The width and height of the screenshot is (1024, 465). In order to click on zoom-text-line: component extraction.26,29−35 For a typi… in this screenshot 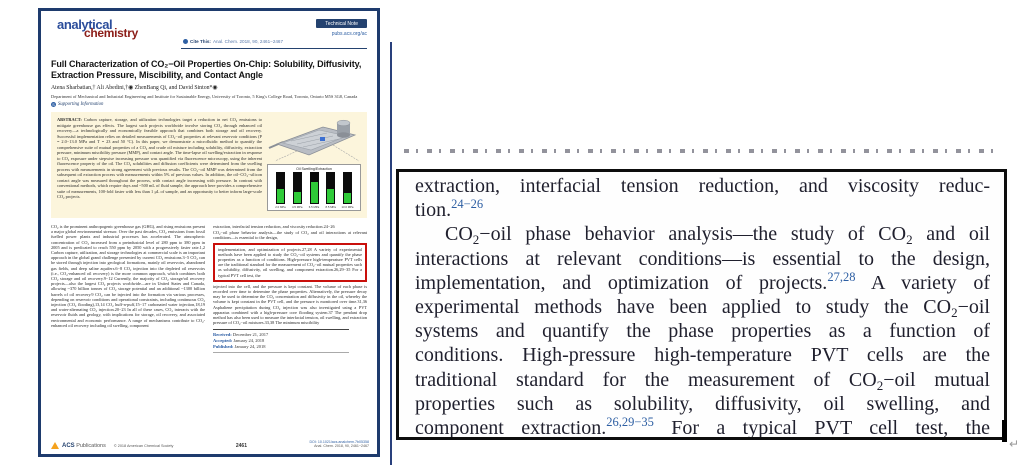, I will do `click(702, 427)`.